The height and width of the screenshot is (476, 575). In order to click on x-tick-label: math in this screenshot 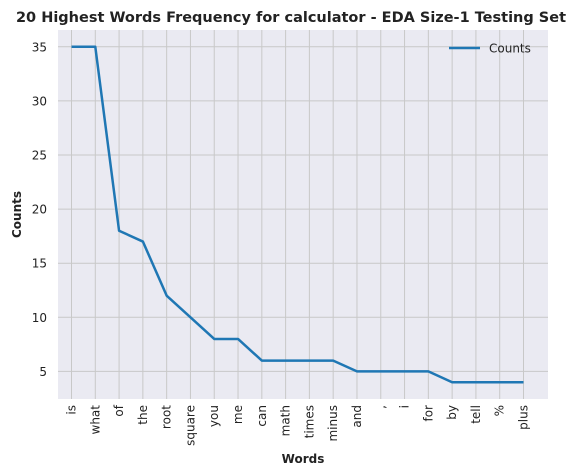, I will do `click(286, 420)`.